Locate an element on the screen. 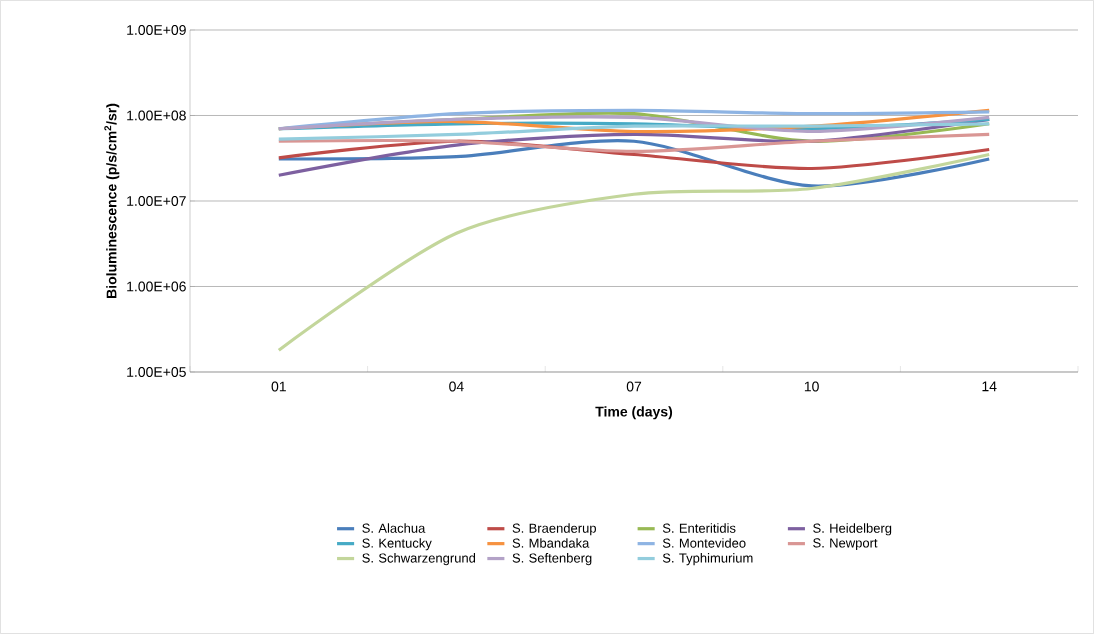  legend-label: S. Heidelberg is located at coordinates (852, 529).